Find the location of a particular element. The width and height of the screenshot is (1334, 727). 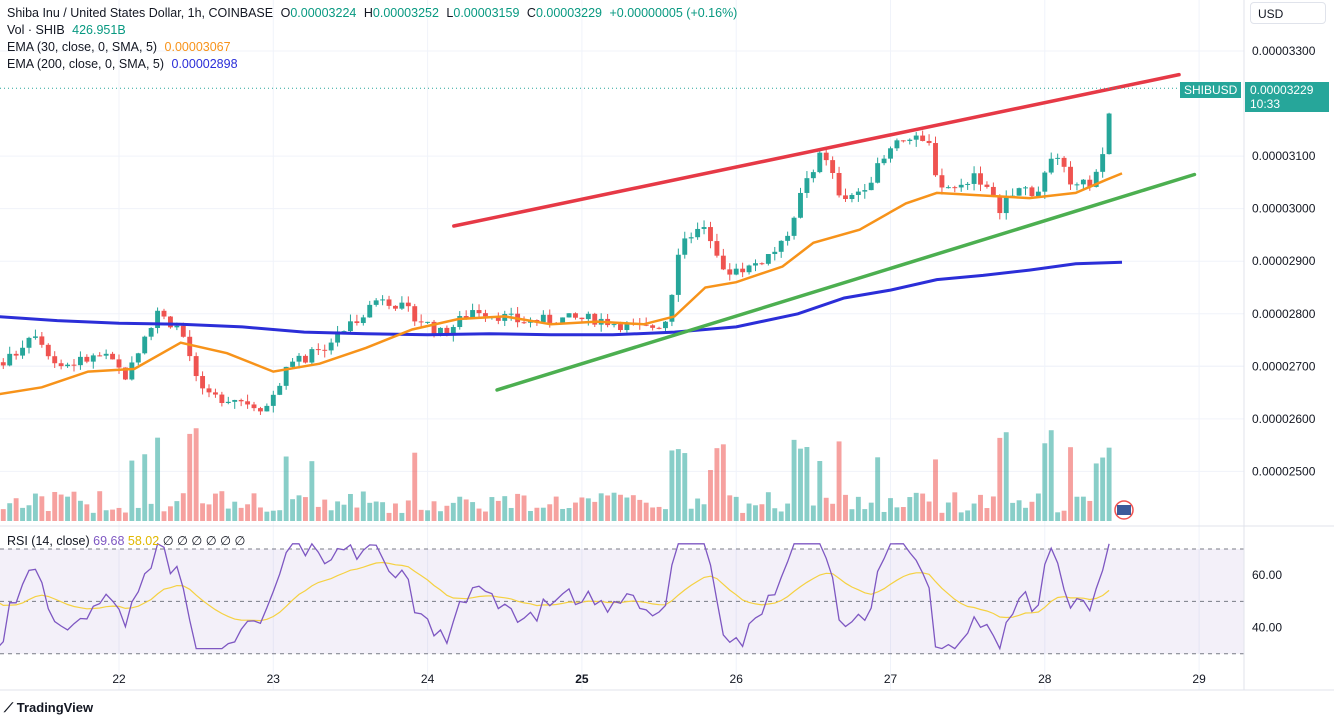

tradingview-logo: ⟋ TradingView is located at coordinates (48, 708).